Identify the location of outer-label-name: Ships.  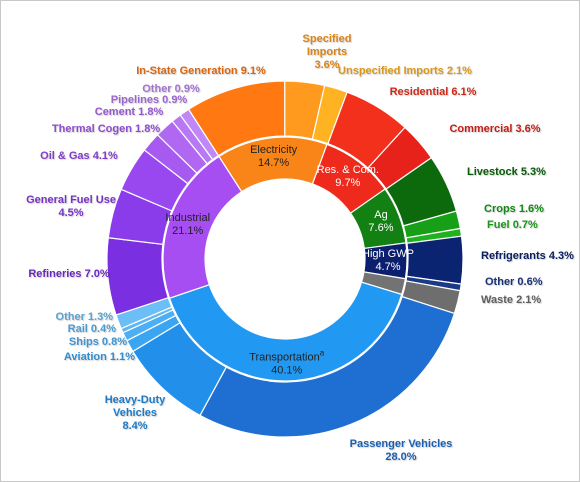
(83, 342).